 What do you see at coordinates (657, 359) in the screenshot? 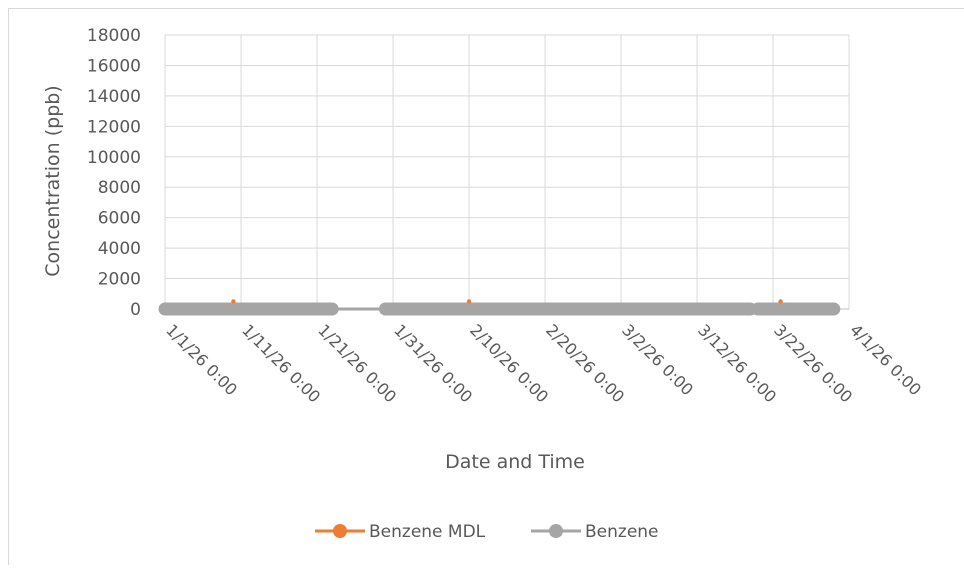
I see `x-tick-label: 3/2/26 0:00` at bounding box center [657, 359].